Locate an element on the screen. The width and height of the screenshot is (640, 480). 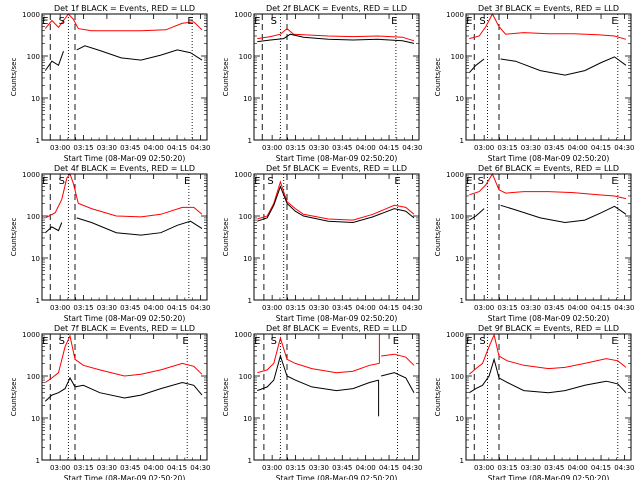
x-tick-label: 03:00 is located at coordinates (60, 308).